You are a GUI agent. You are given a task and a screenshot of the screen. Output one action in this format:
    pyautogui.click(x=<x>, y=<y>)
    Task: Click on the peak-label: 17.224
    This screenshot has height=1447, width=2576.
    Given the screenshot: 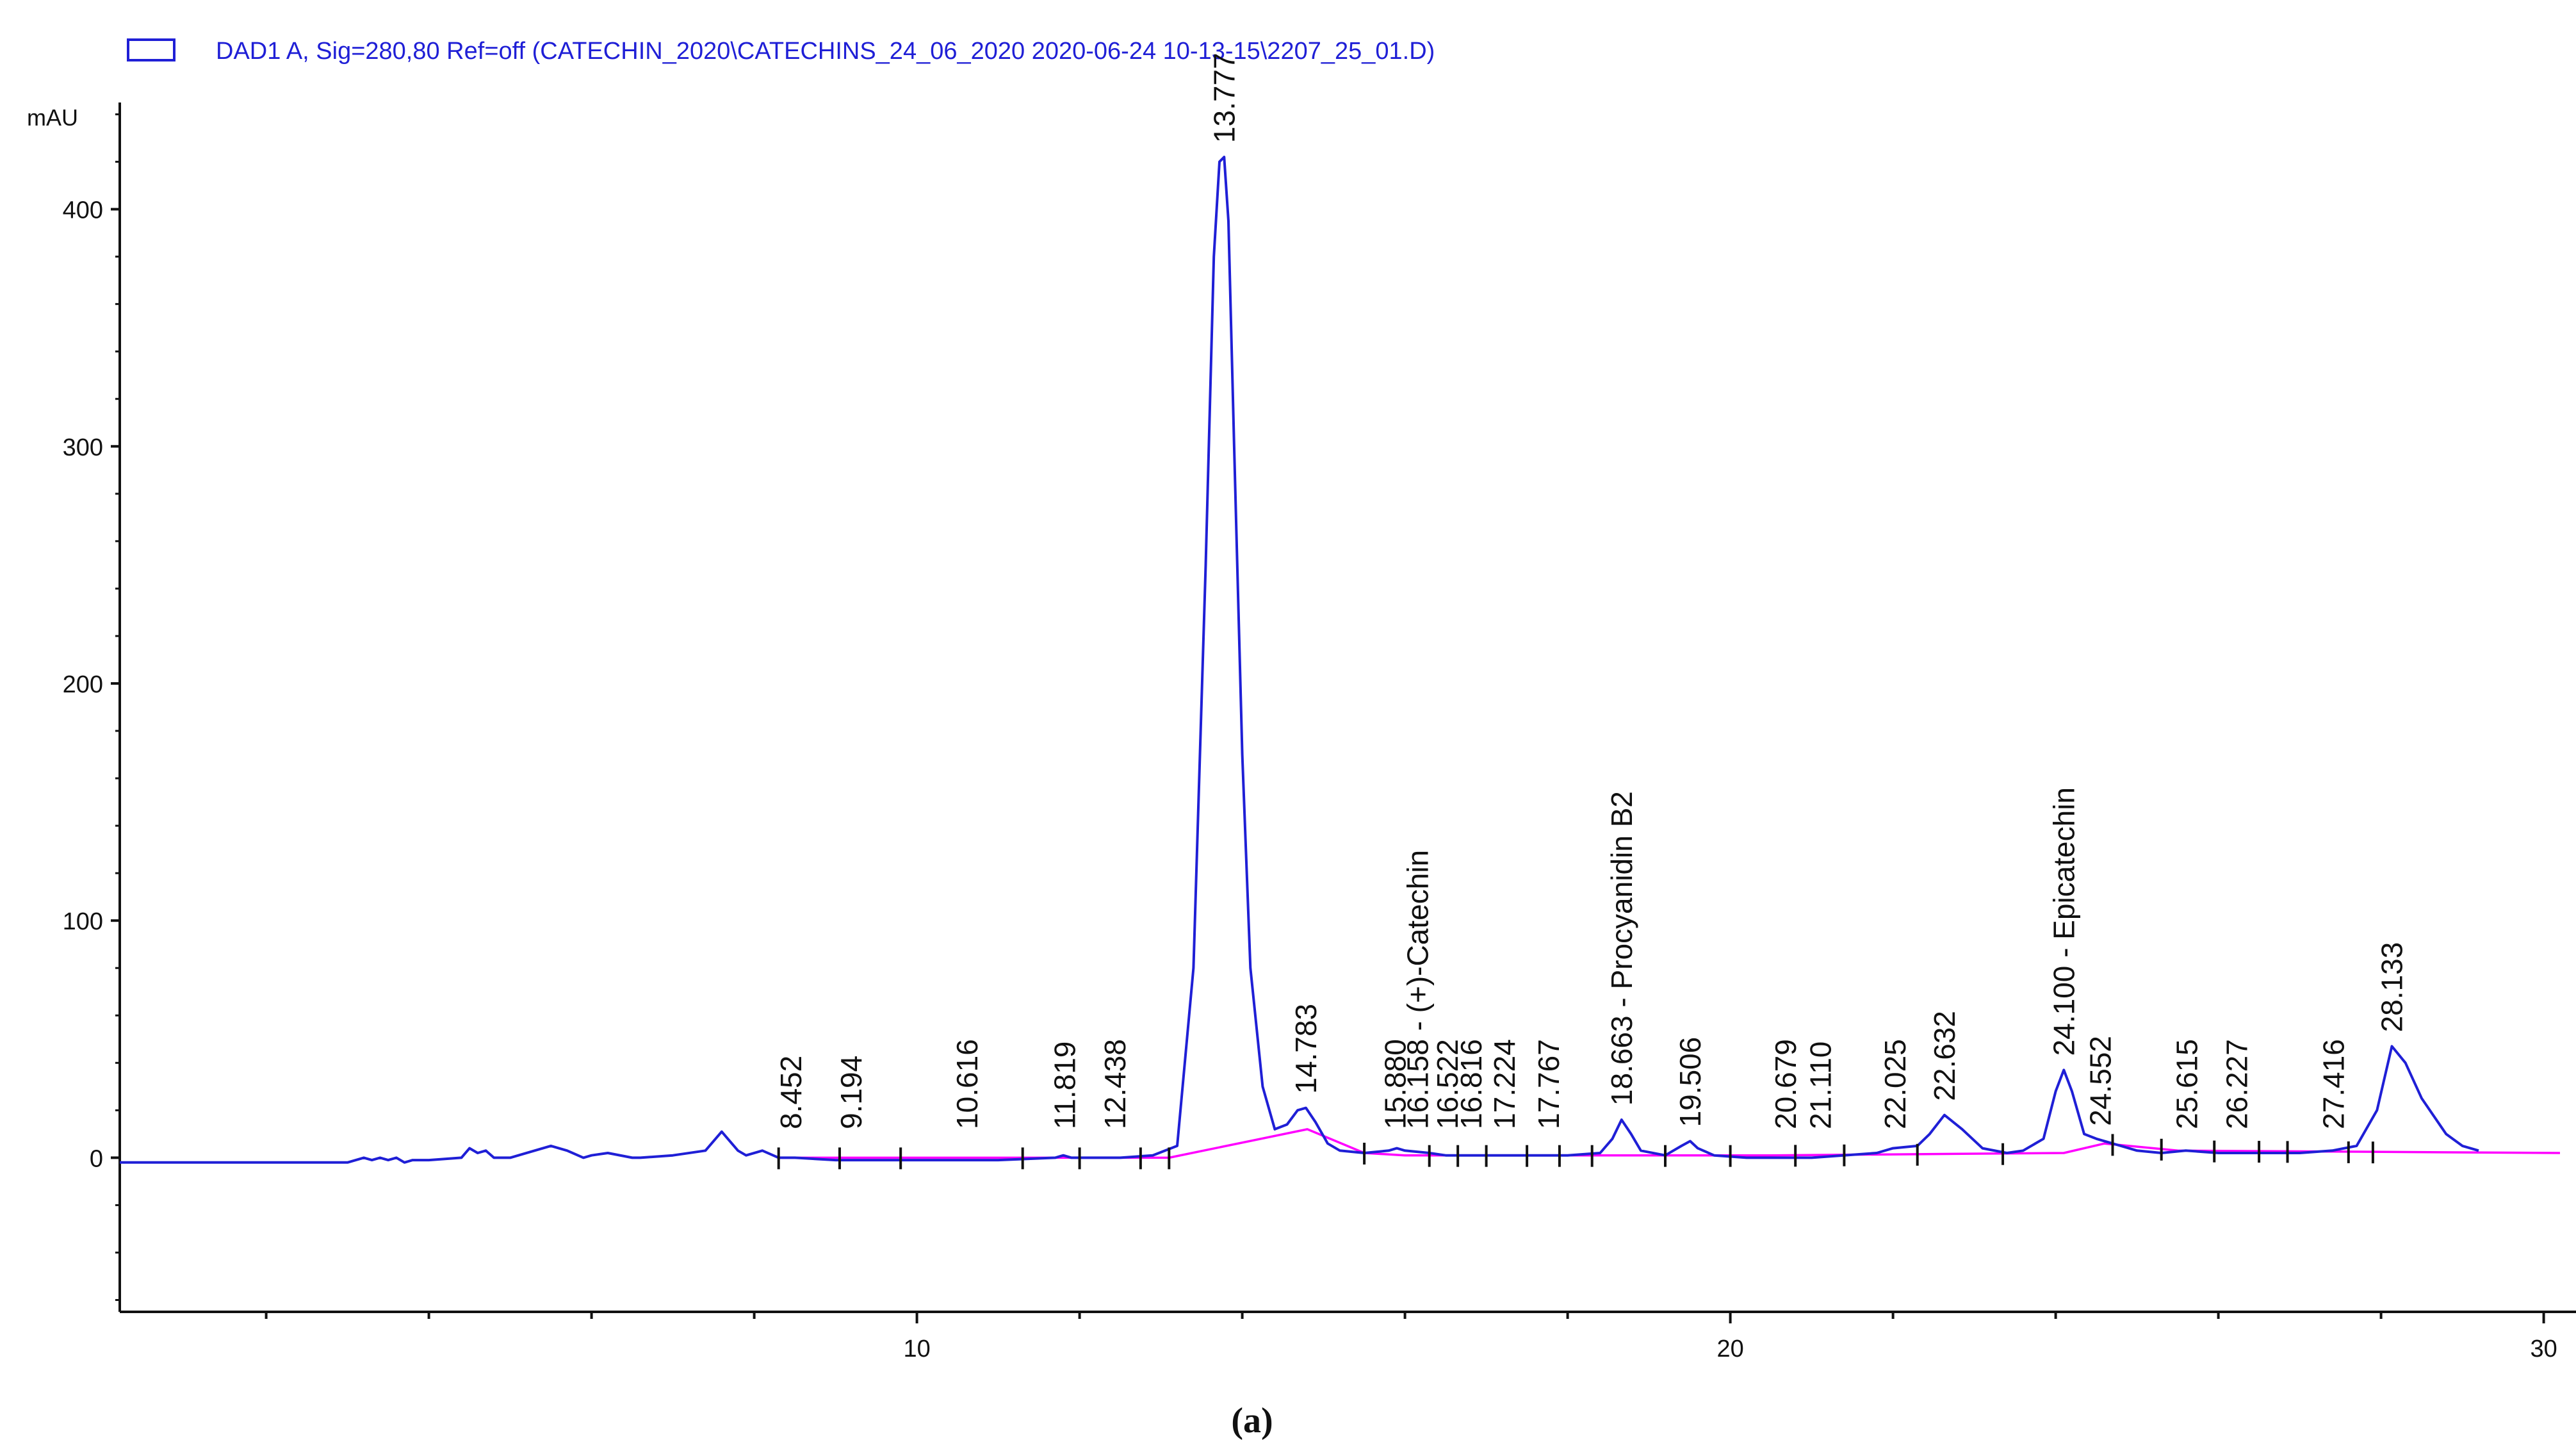 What is the action you would take?
    pyautogui.click(x=1504, y=1084)
    